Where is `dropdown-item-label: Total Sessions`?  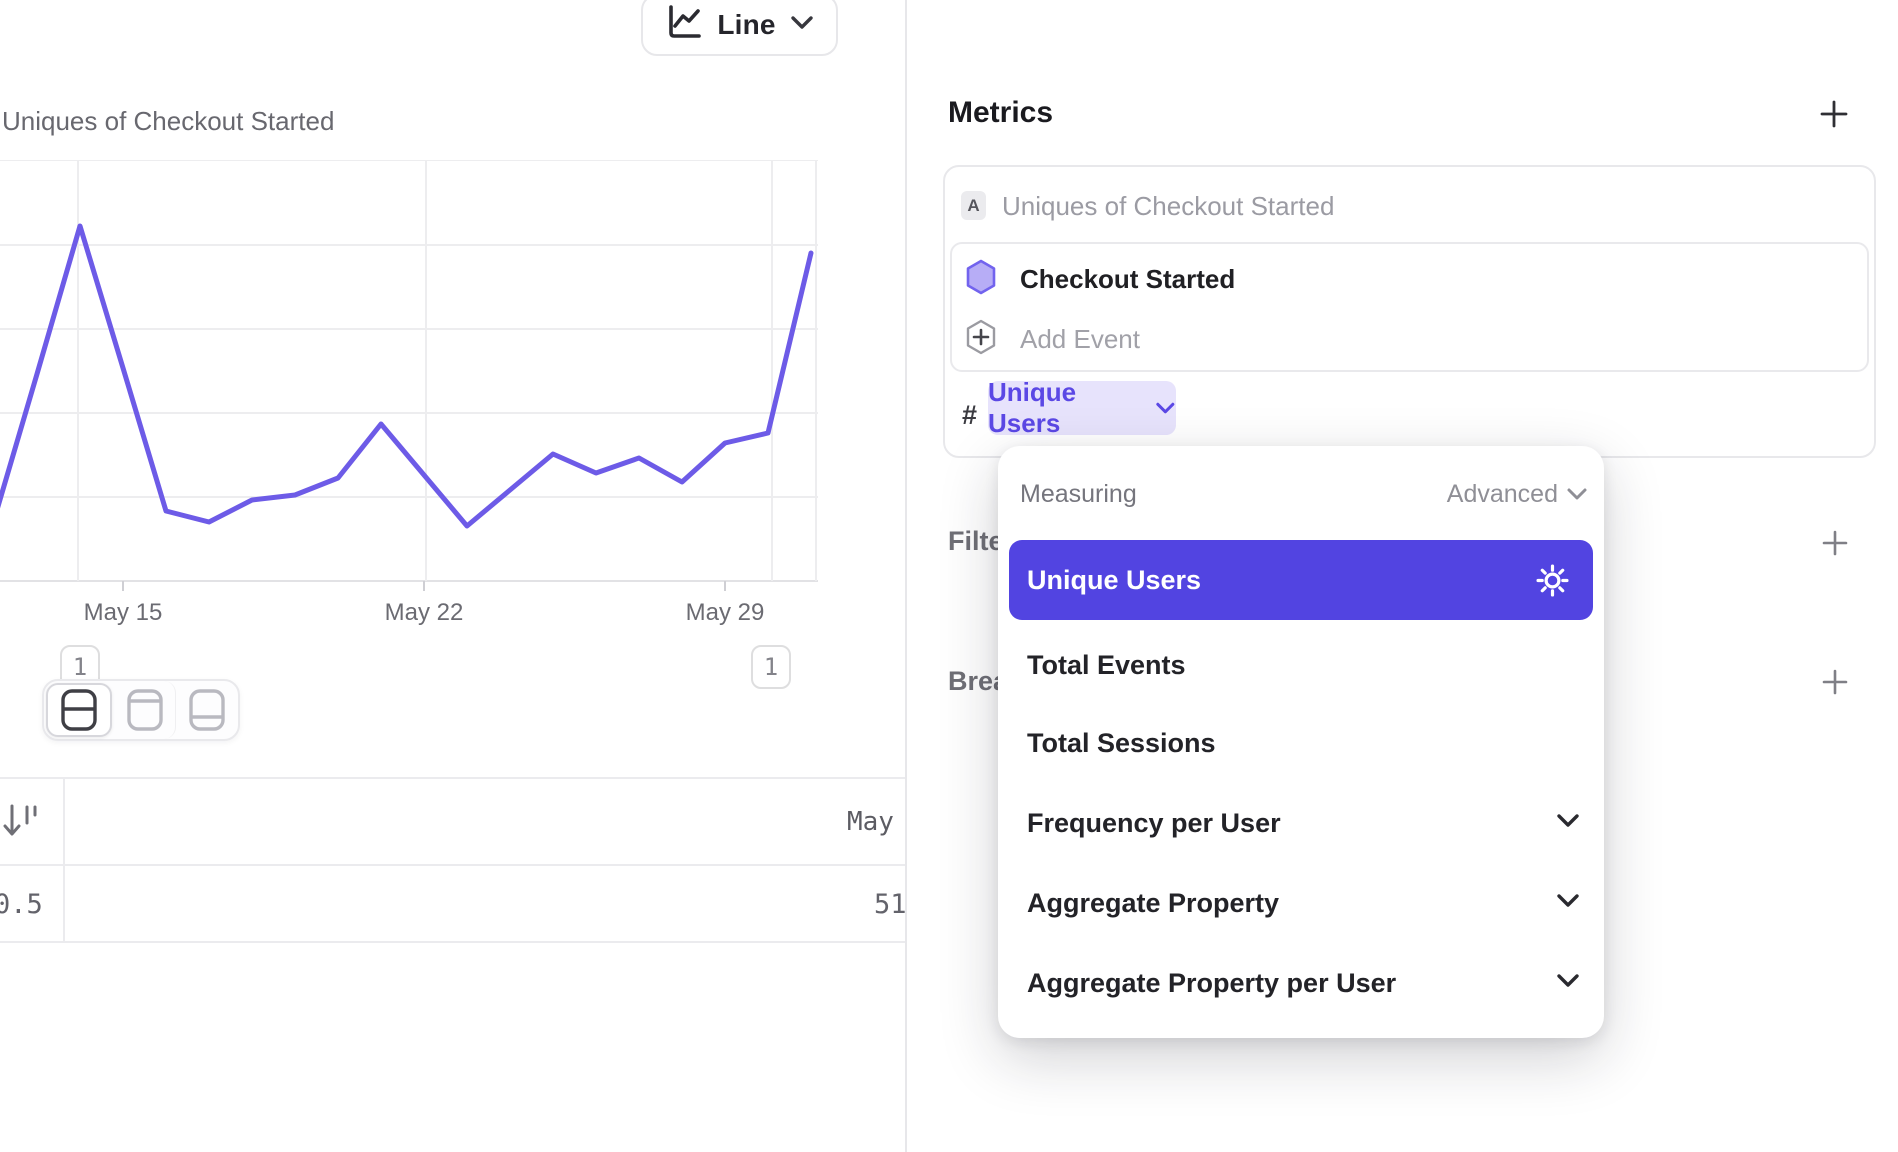
dropdown-item-label: Total Sessions is located at coordinates (1121, 742).